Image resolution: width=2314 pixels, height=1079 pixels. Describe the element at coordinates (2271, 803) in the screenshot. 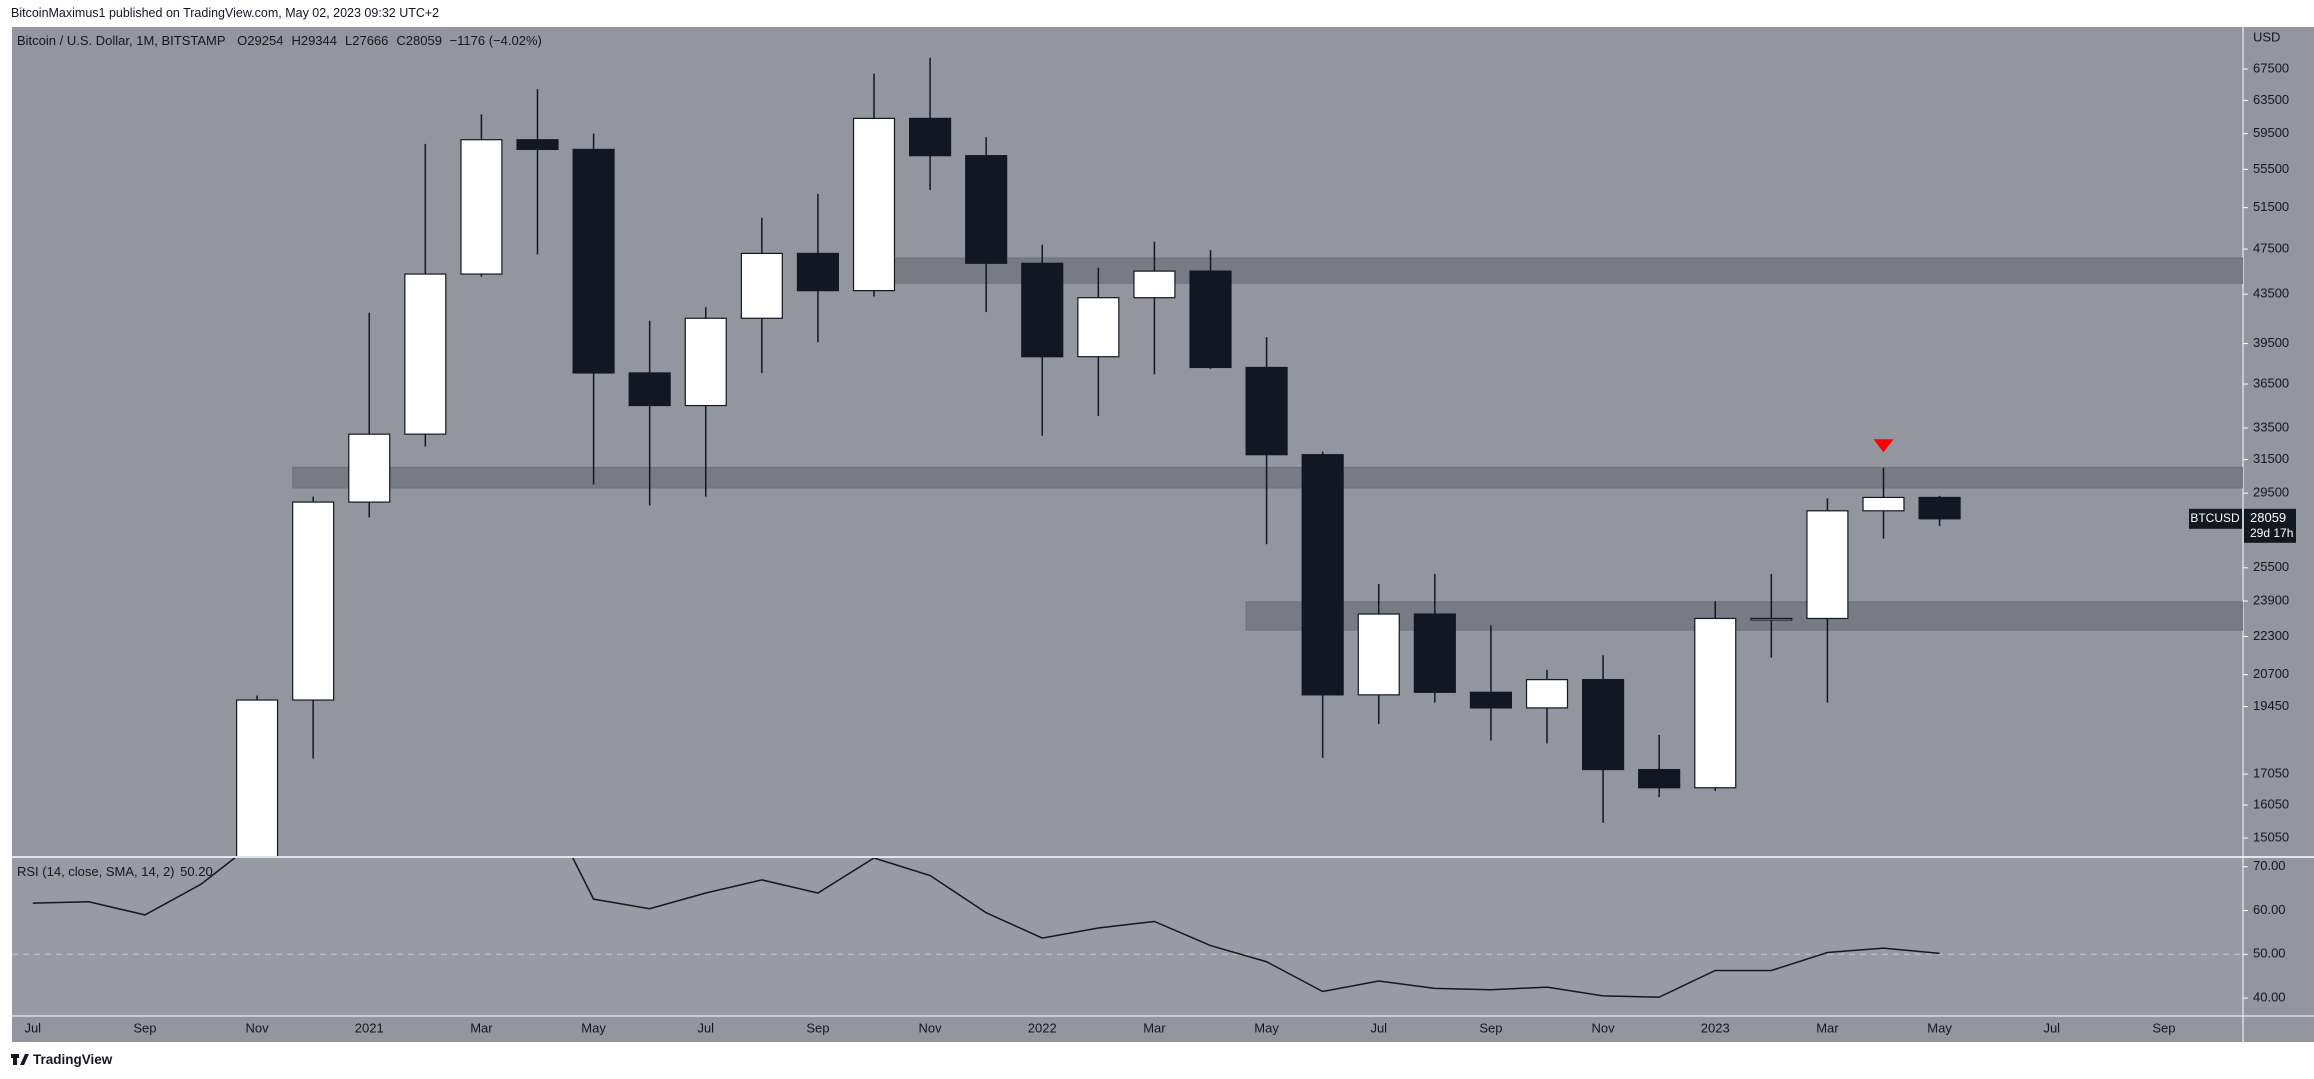

I see `y-tick-label: 16050` at that location.